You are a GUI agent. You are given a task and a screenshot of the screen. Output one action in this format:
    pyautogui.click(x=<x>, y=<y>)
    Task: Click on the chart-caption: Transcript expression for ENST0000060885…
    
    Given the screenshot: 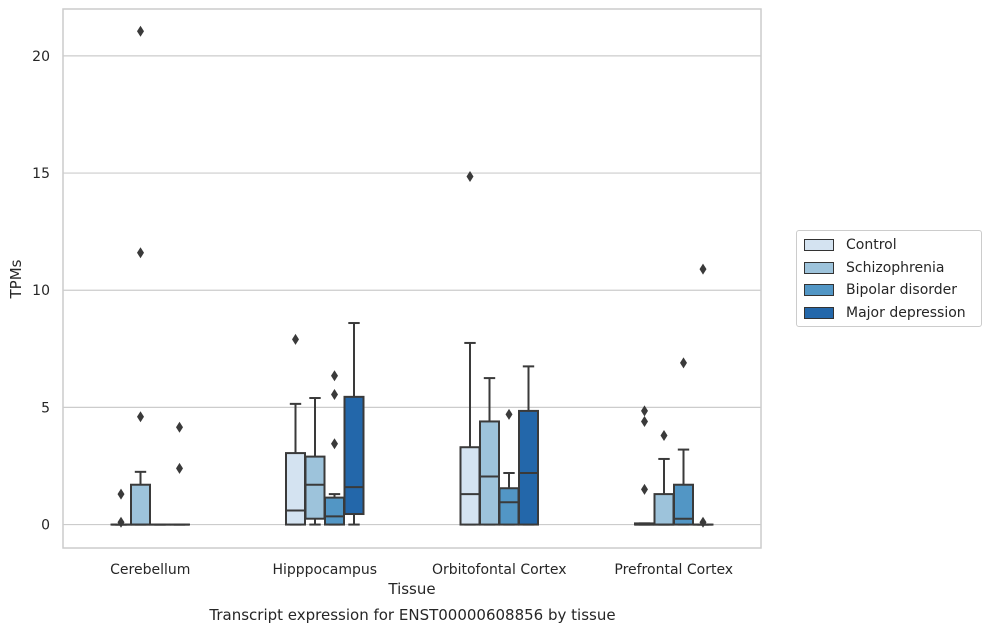 What is the action you would take?
    pyautogui.click(x=412, y=615)
    